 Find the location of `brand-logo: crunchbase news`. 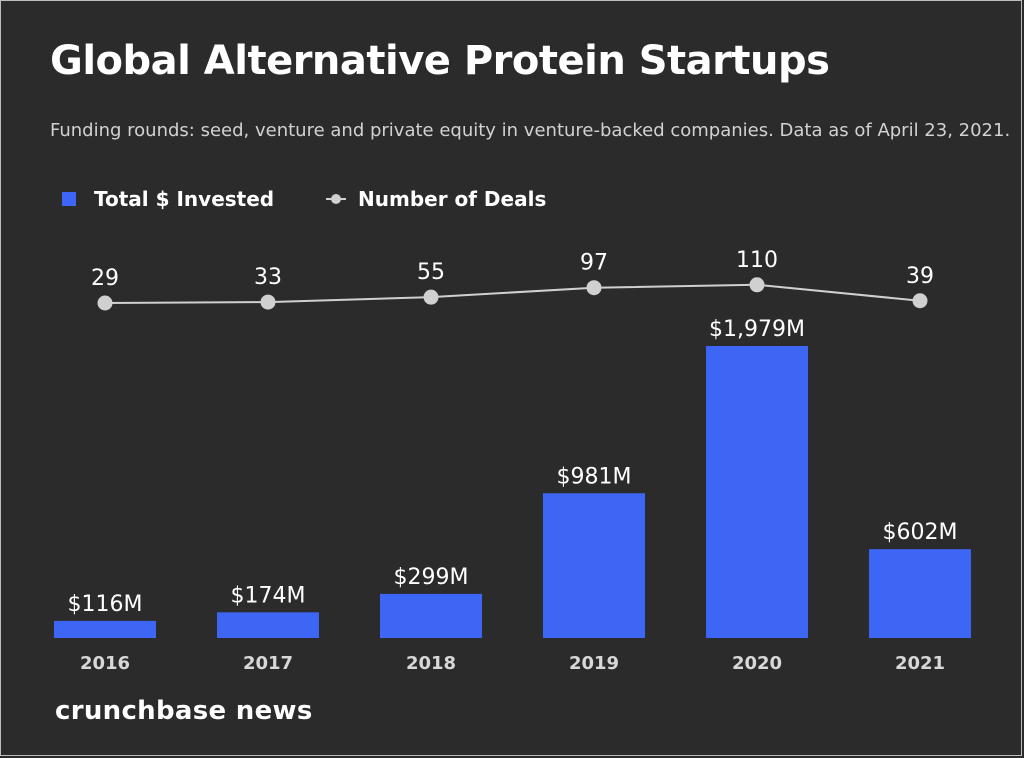

brand-logo: crunchbase news is located at coordinates (184, 711).